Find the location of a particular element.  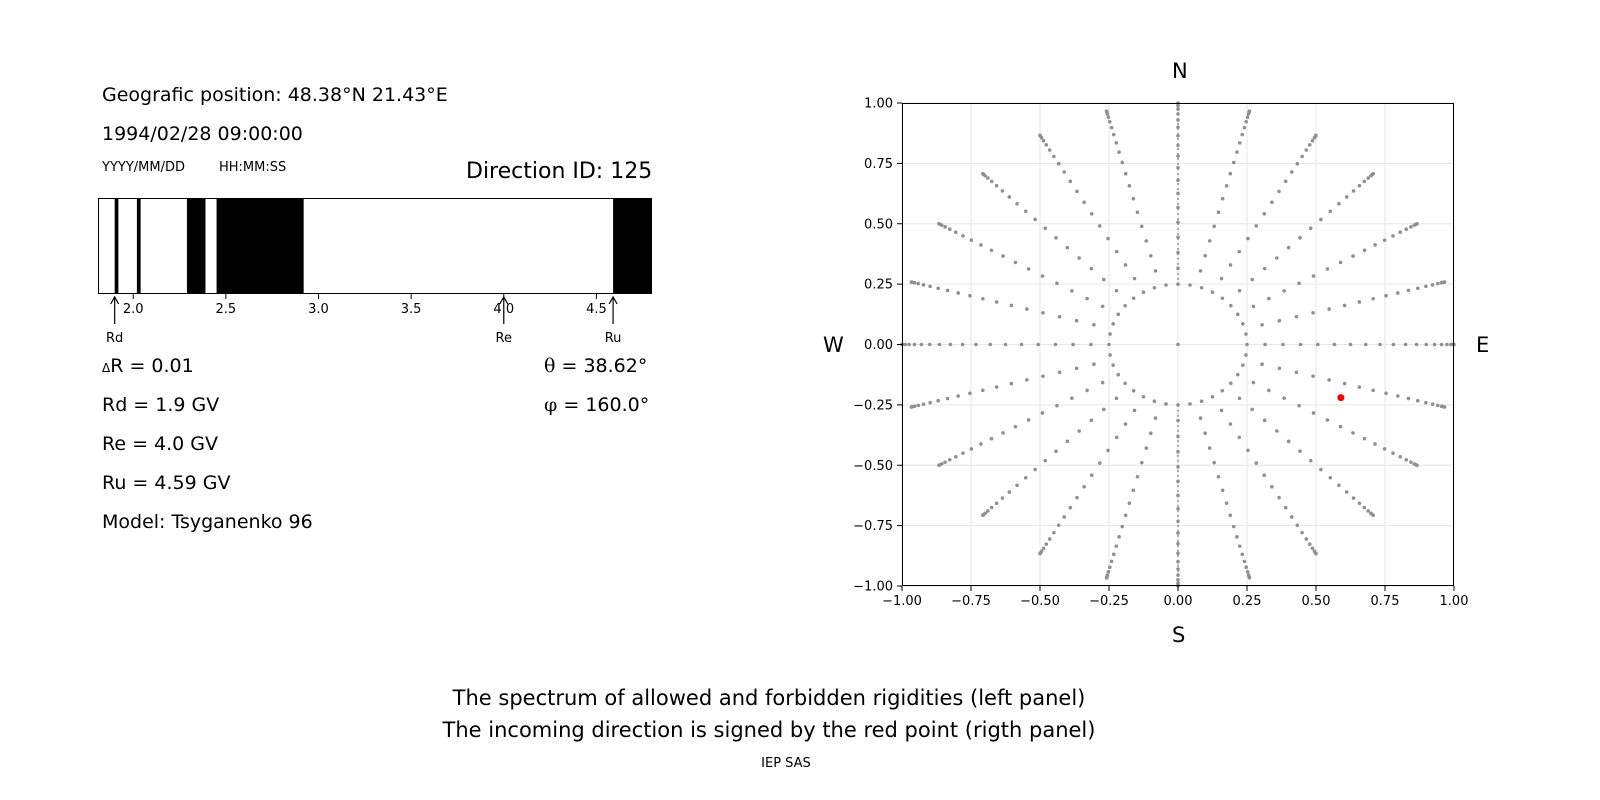

marker-arrow-head is located at coordinates (613, 300).